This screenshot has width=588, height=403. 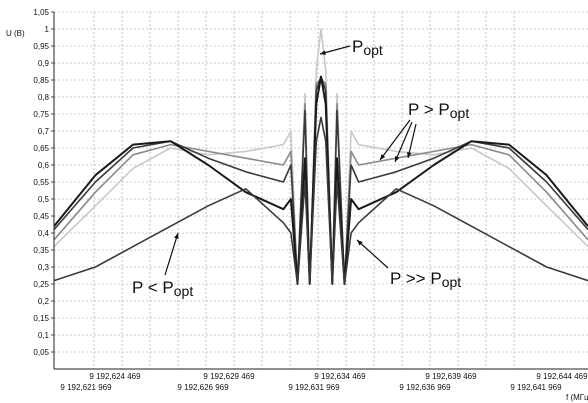 I want to click on y-tick-label: 0,3, so click(x=44, y=267).